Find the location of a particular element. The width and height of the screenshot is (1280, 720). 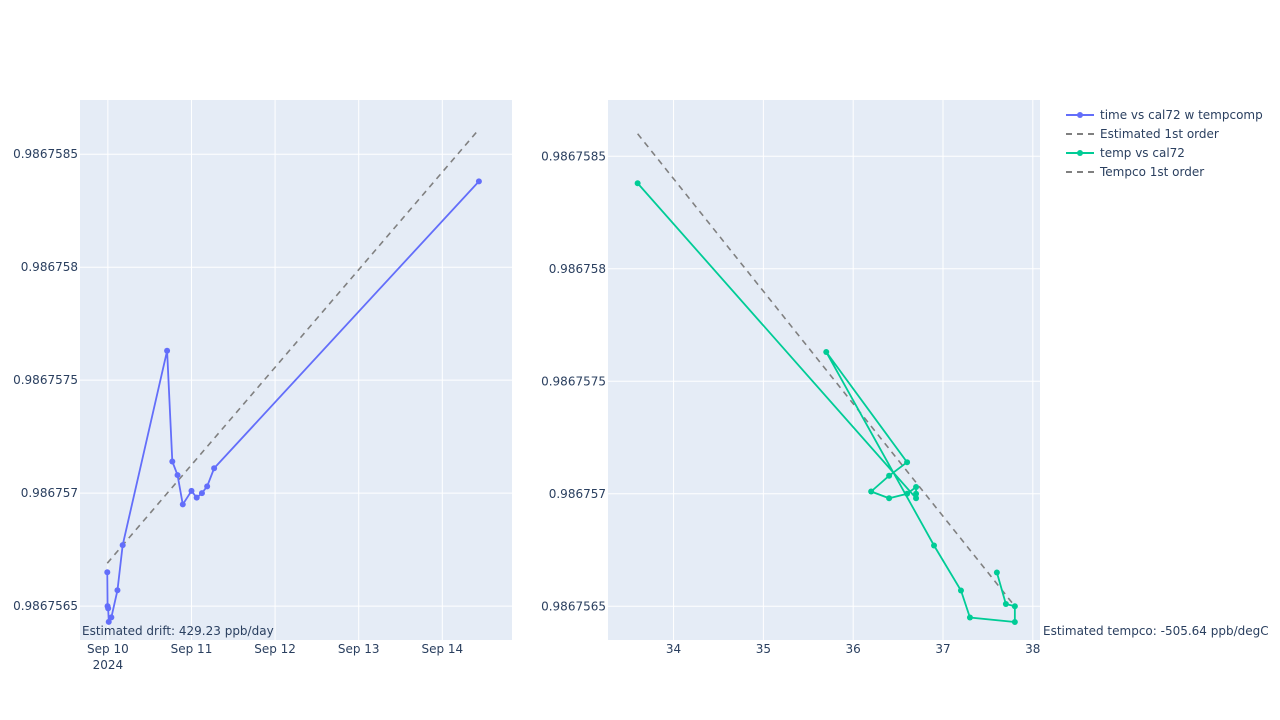

legend-item: time vs cal72 w tempcomp is located at coordinates (1164, 115).